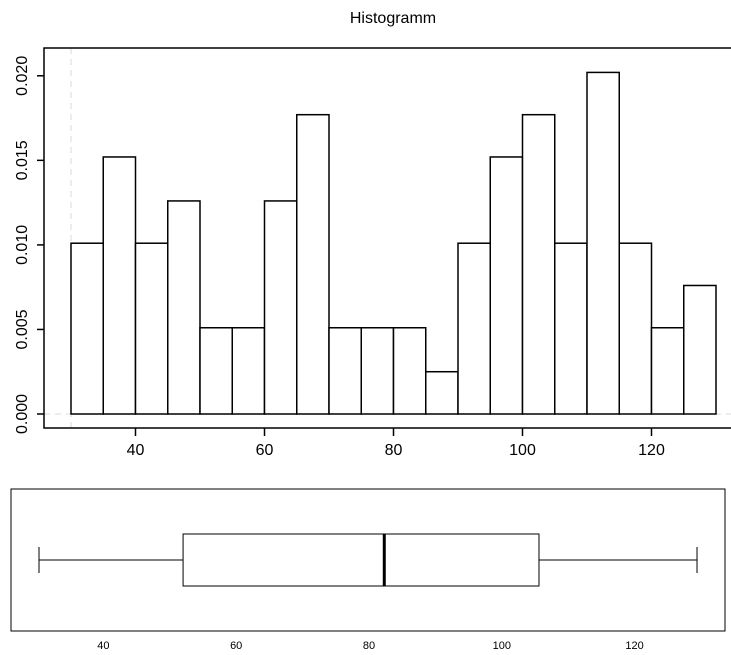 This screenshot has width=731, height=655. What do you see at coordinates (634, 646) in the screenshot?
I see `boxplot-x-tick-label: 120` at bounding box center [634, 646].